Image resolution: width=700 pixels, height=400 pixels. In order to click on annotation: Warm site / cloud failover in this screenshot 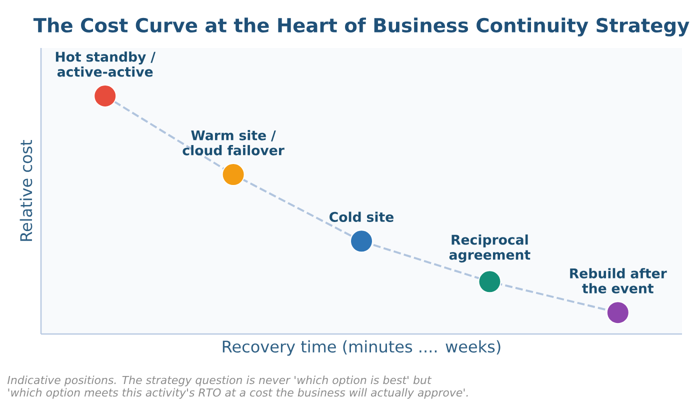, I will do `click(233, 143)`.